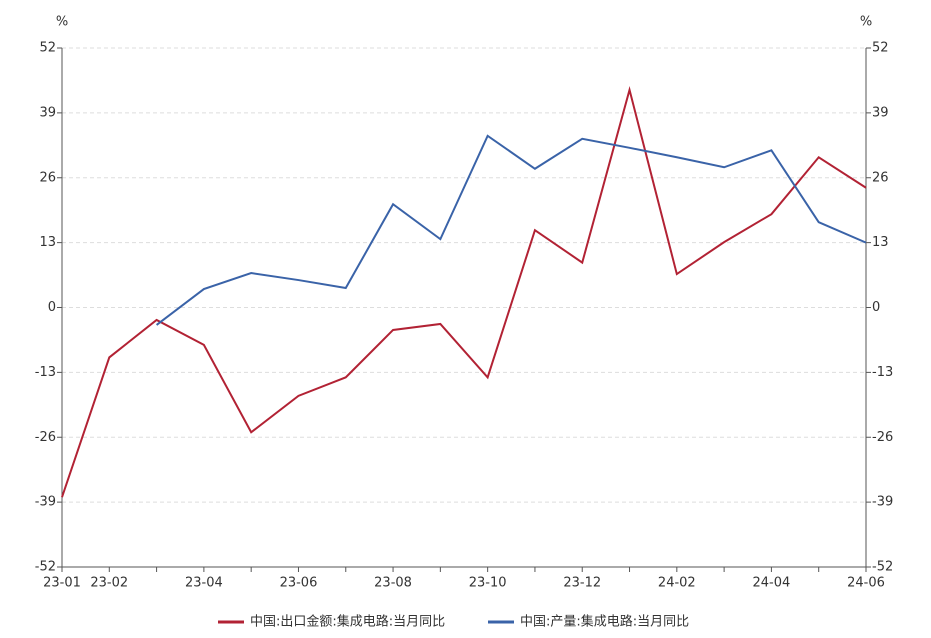  Describe the element at coordinates (109, 583) in the screenshot. I see `x-tick-label: 23-02` at that location.